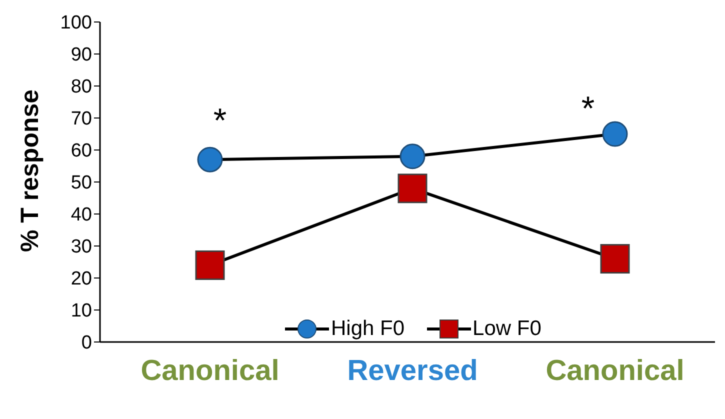 Image resolution: width=725 pixels, height=419 pixels. I want to click on y-tick-label: 20, so click(81, 279).